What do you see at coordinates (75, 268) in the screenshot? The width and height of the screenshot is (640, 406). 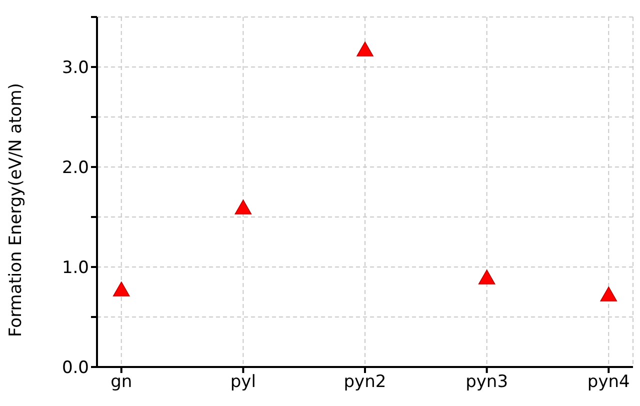 I see `y-tick-label: 1.0` at bounding box center [75, 268].